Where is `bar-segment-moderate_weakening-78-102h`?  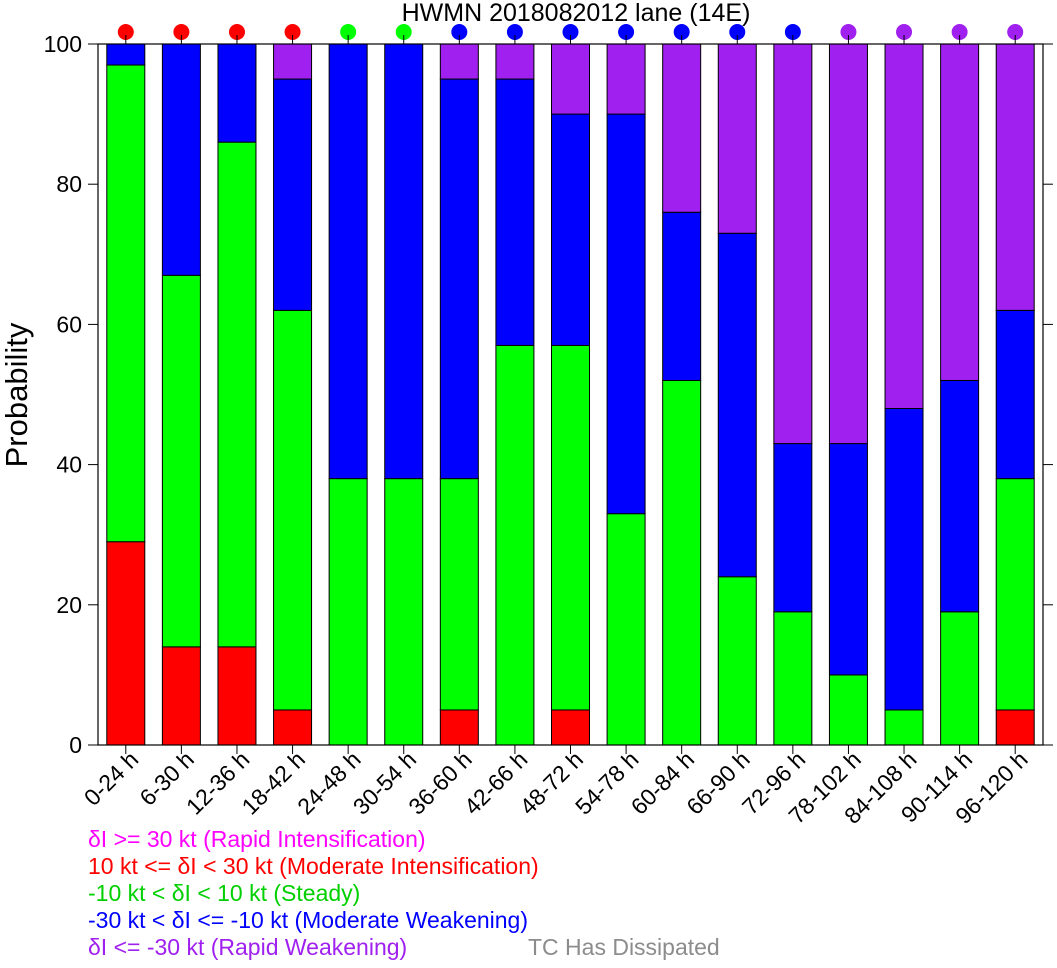
bar-segment-moderate_weakening-78-102h is located at coordinates (848, 559).